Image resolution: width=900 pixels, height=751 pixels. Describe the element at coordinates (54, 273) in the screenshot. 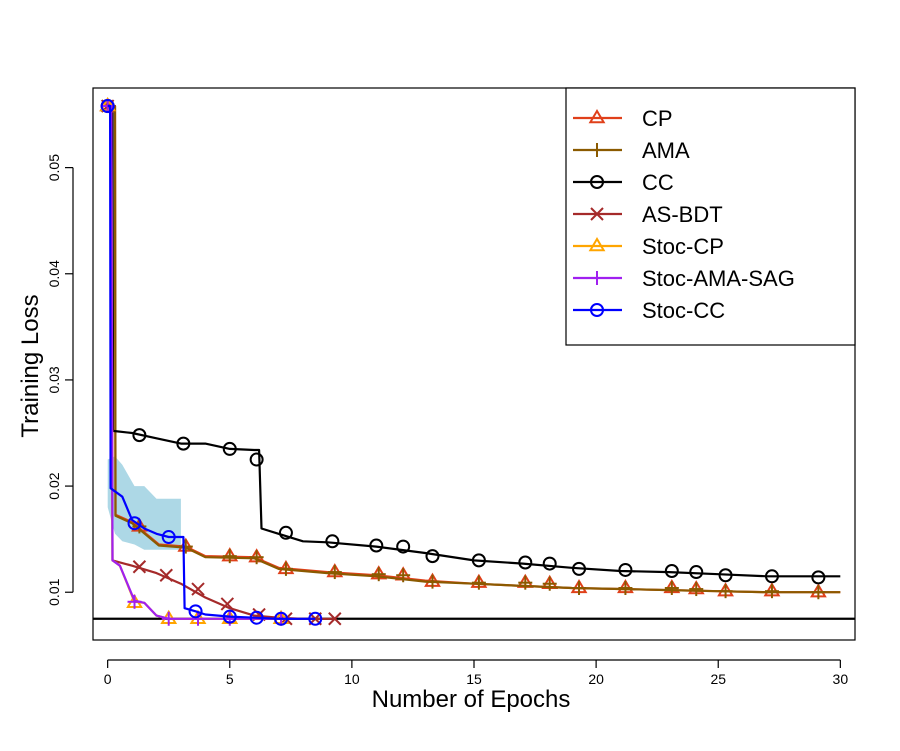

I see `y-tick-label: 0.04` at that location.